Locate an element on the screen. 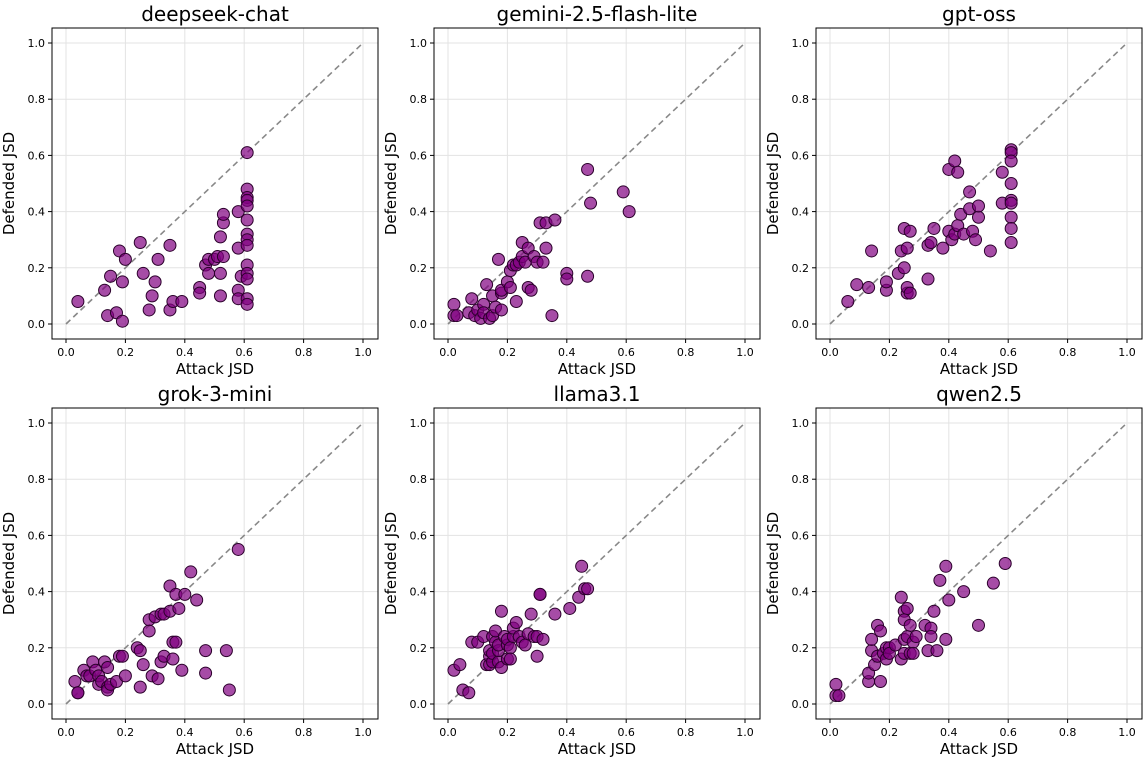  subplot-title: grok-3-mini is located at coordinates (215, 394).